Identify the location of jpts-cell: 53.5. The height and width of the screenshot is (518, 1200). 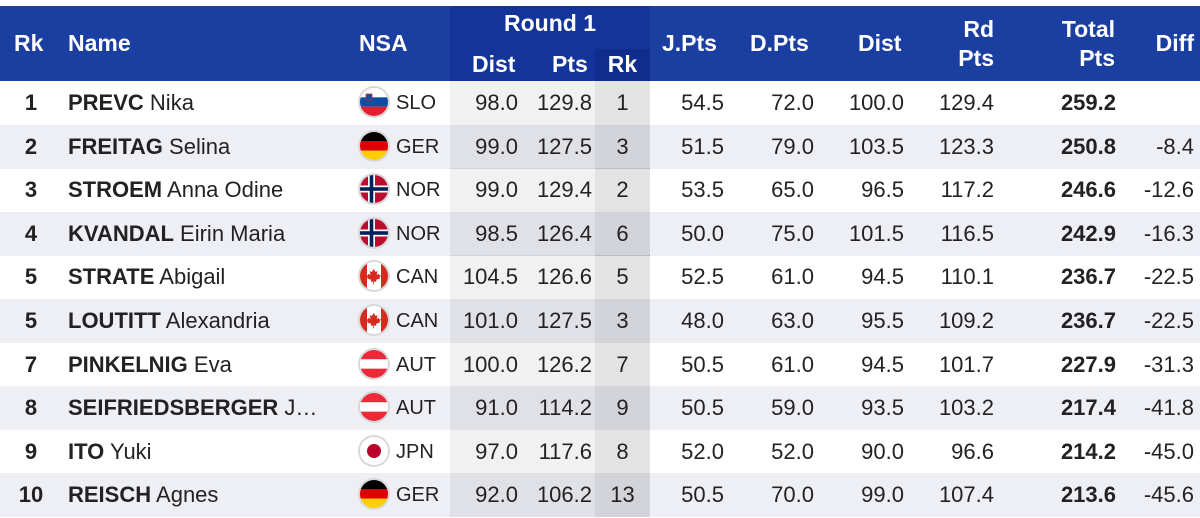
(702, 190).